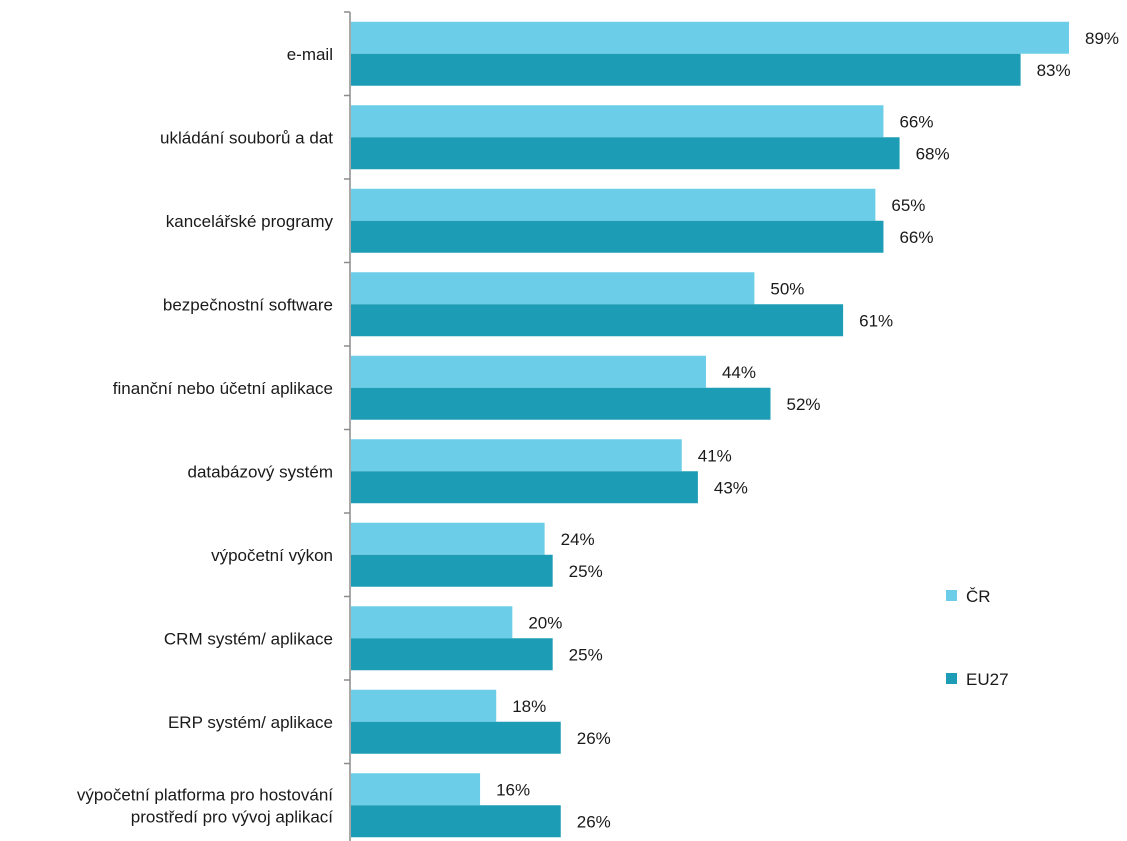 Image resolution: width=1127 pixels, height=841 pixels. Describe the element at coordinates (951, 678) in the screenshot. I see `legend-swatch-eu27` at that location.